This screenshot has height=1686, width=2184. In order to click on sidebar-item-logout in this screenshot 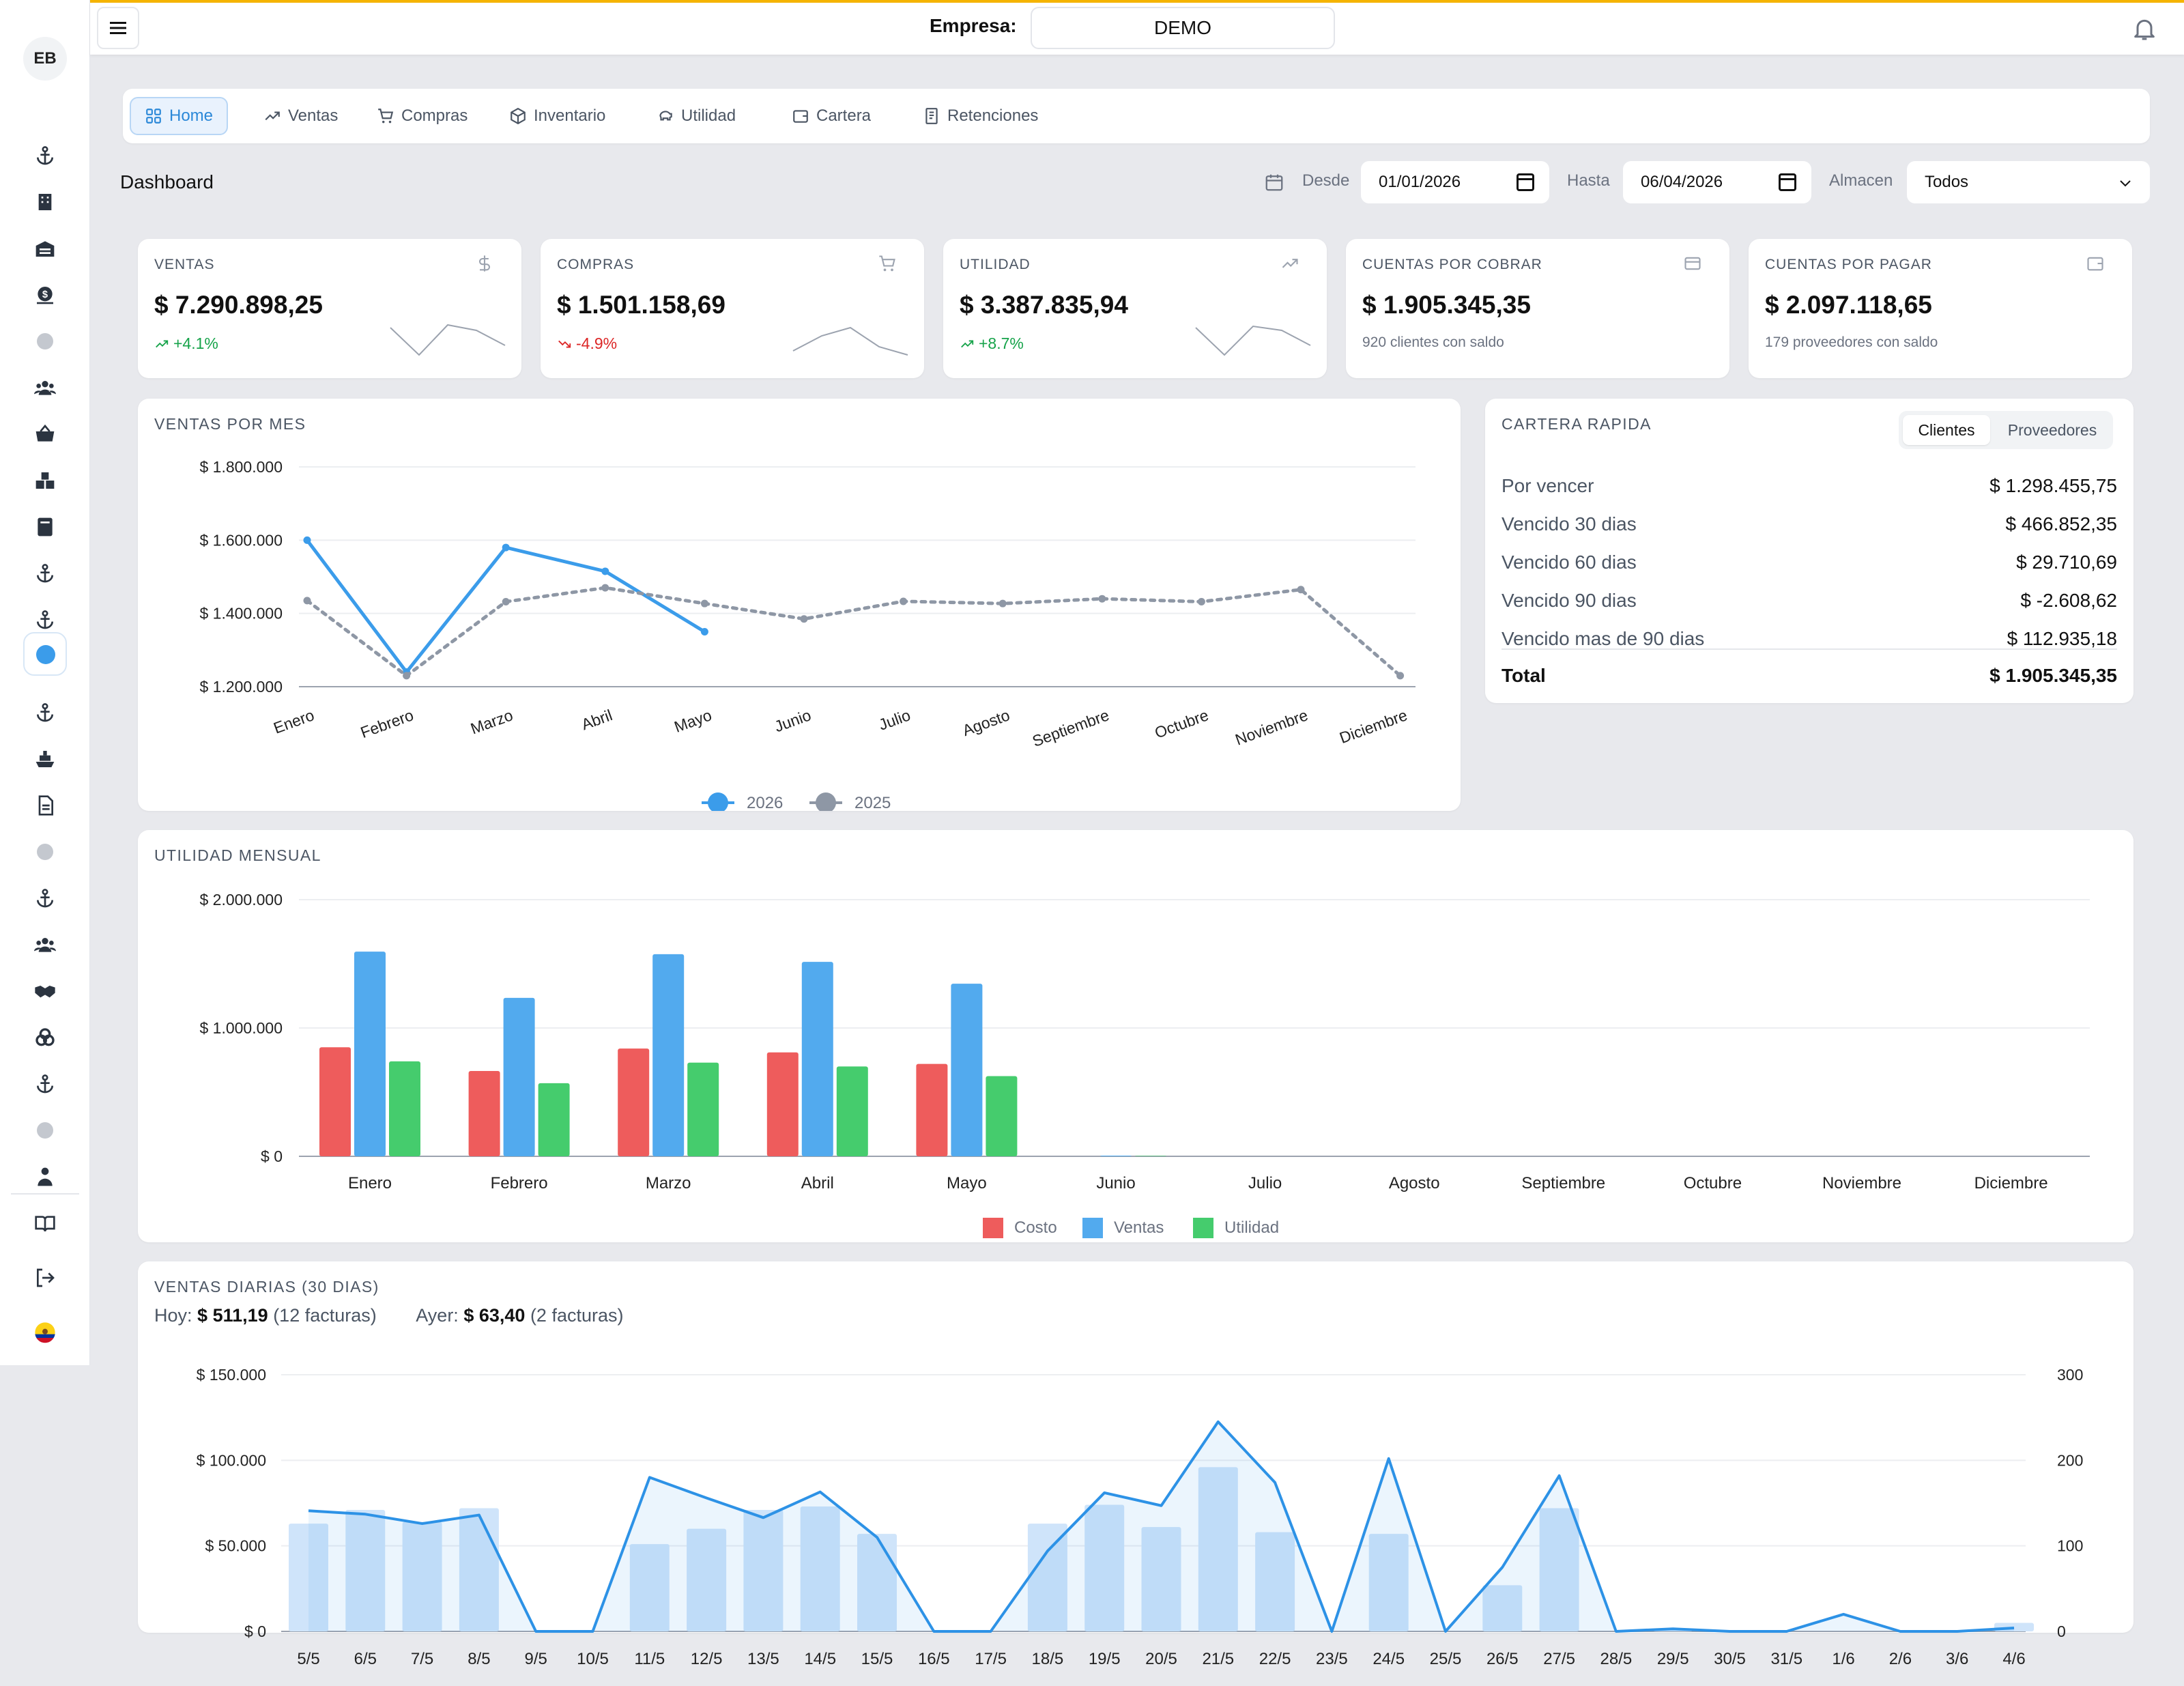, I will do `click(45, 1278)`.